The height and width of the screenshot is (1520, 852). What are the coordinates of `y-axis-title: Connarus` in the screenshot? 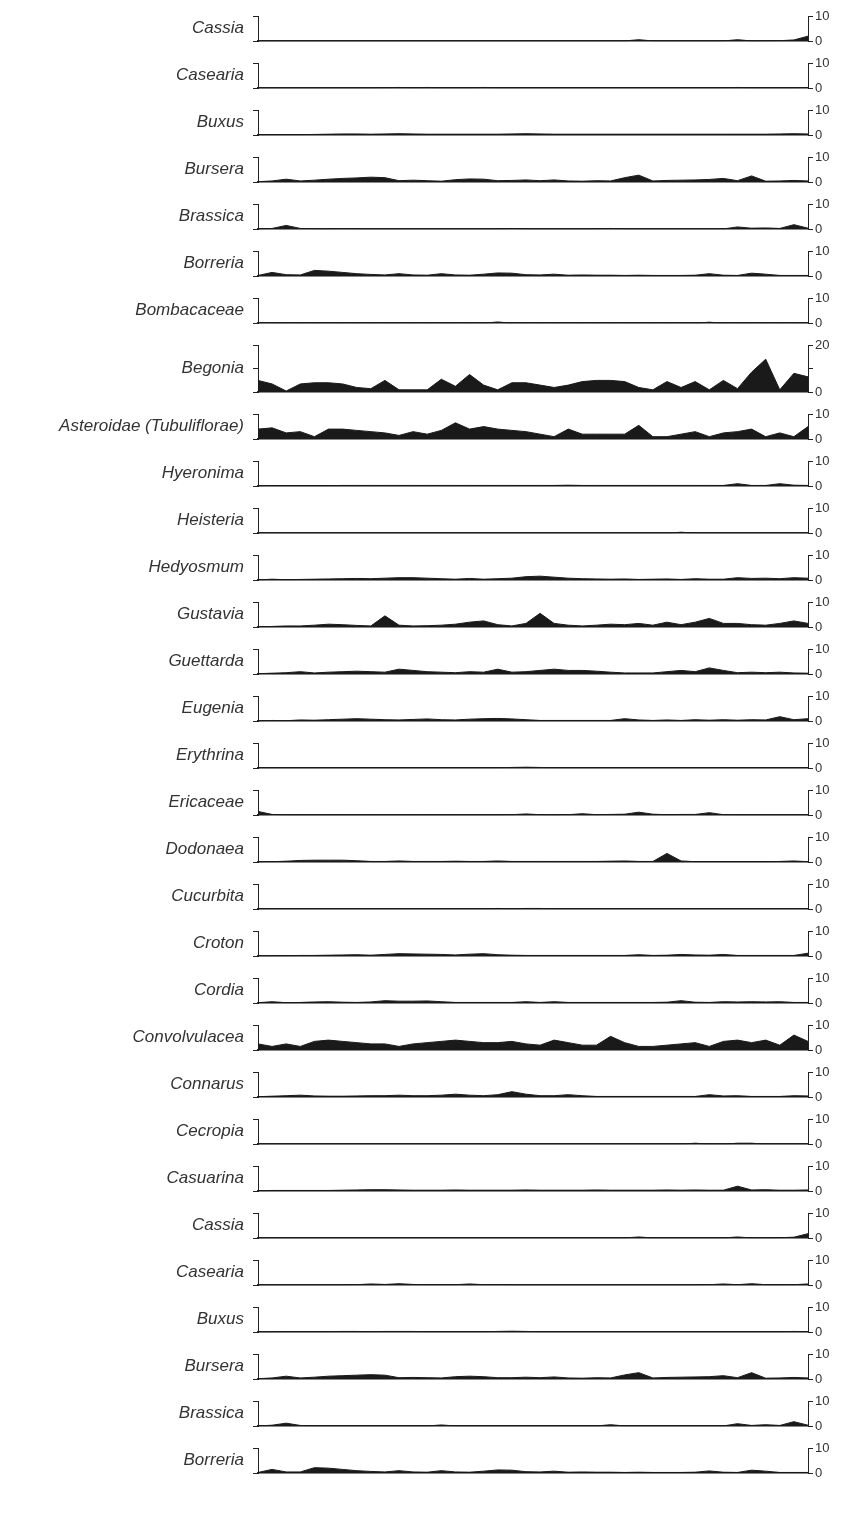 It's located at (207, 1084).